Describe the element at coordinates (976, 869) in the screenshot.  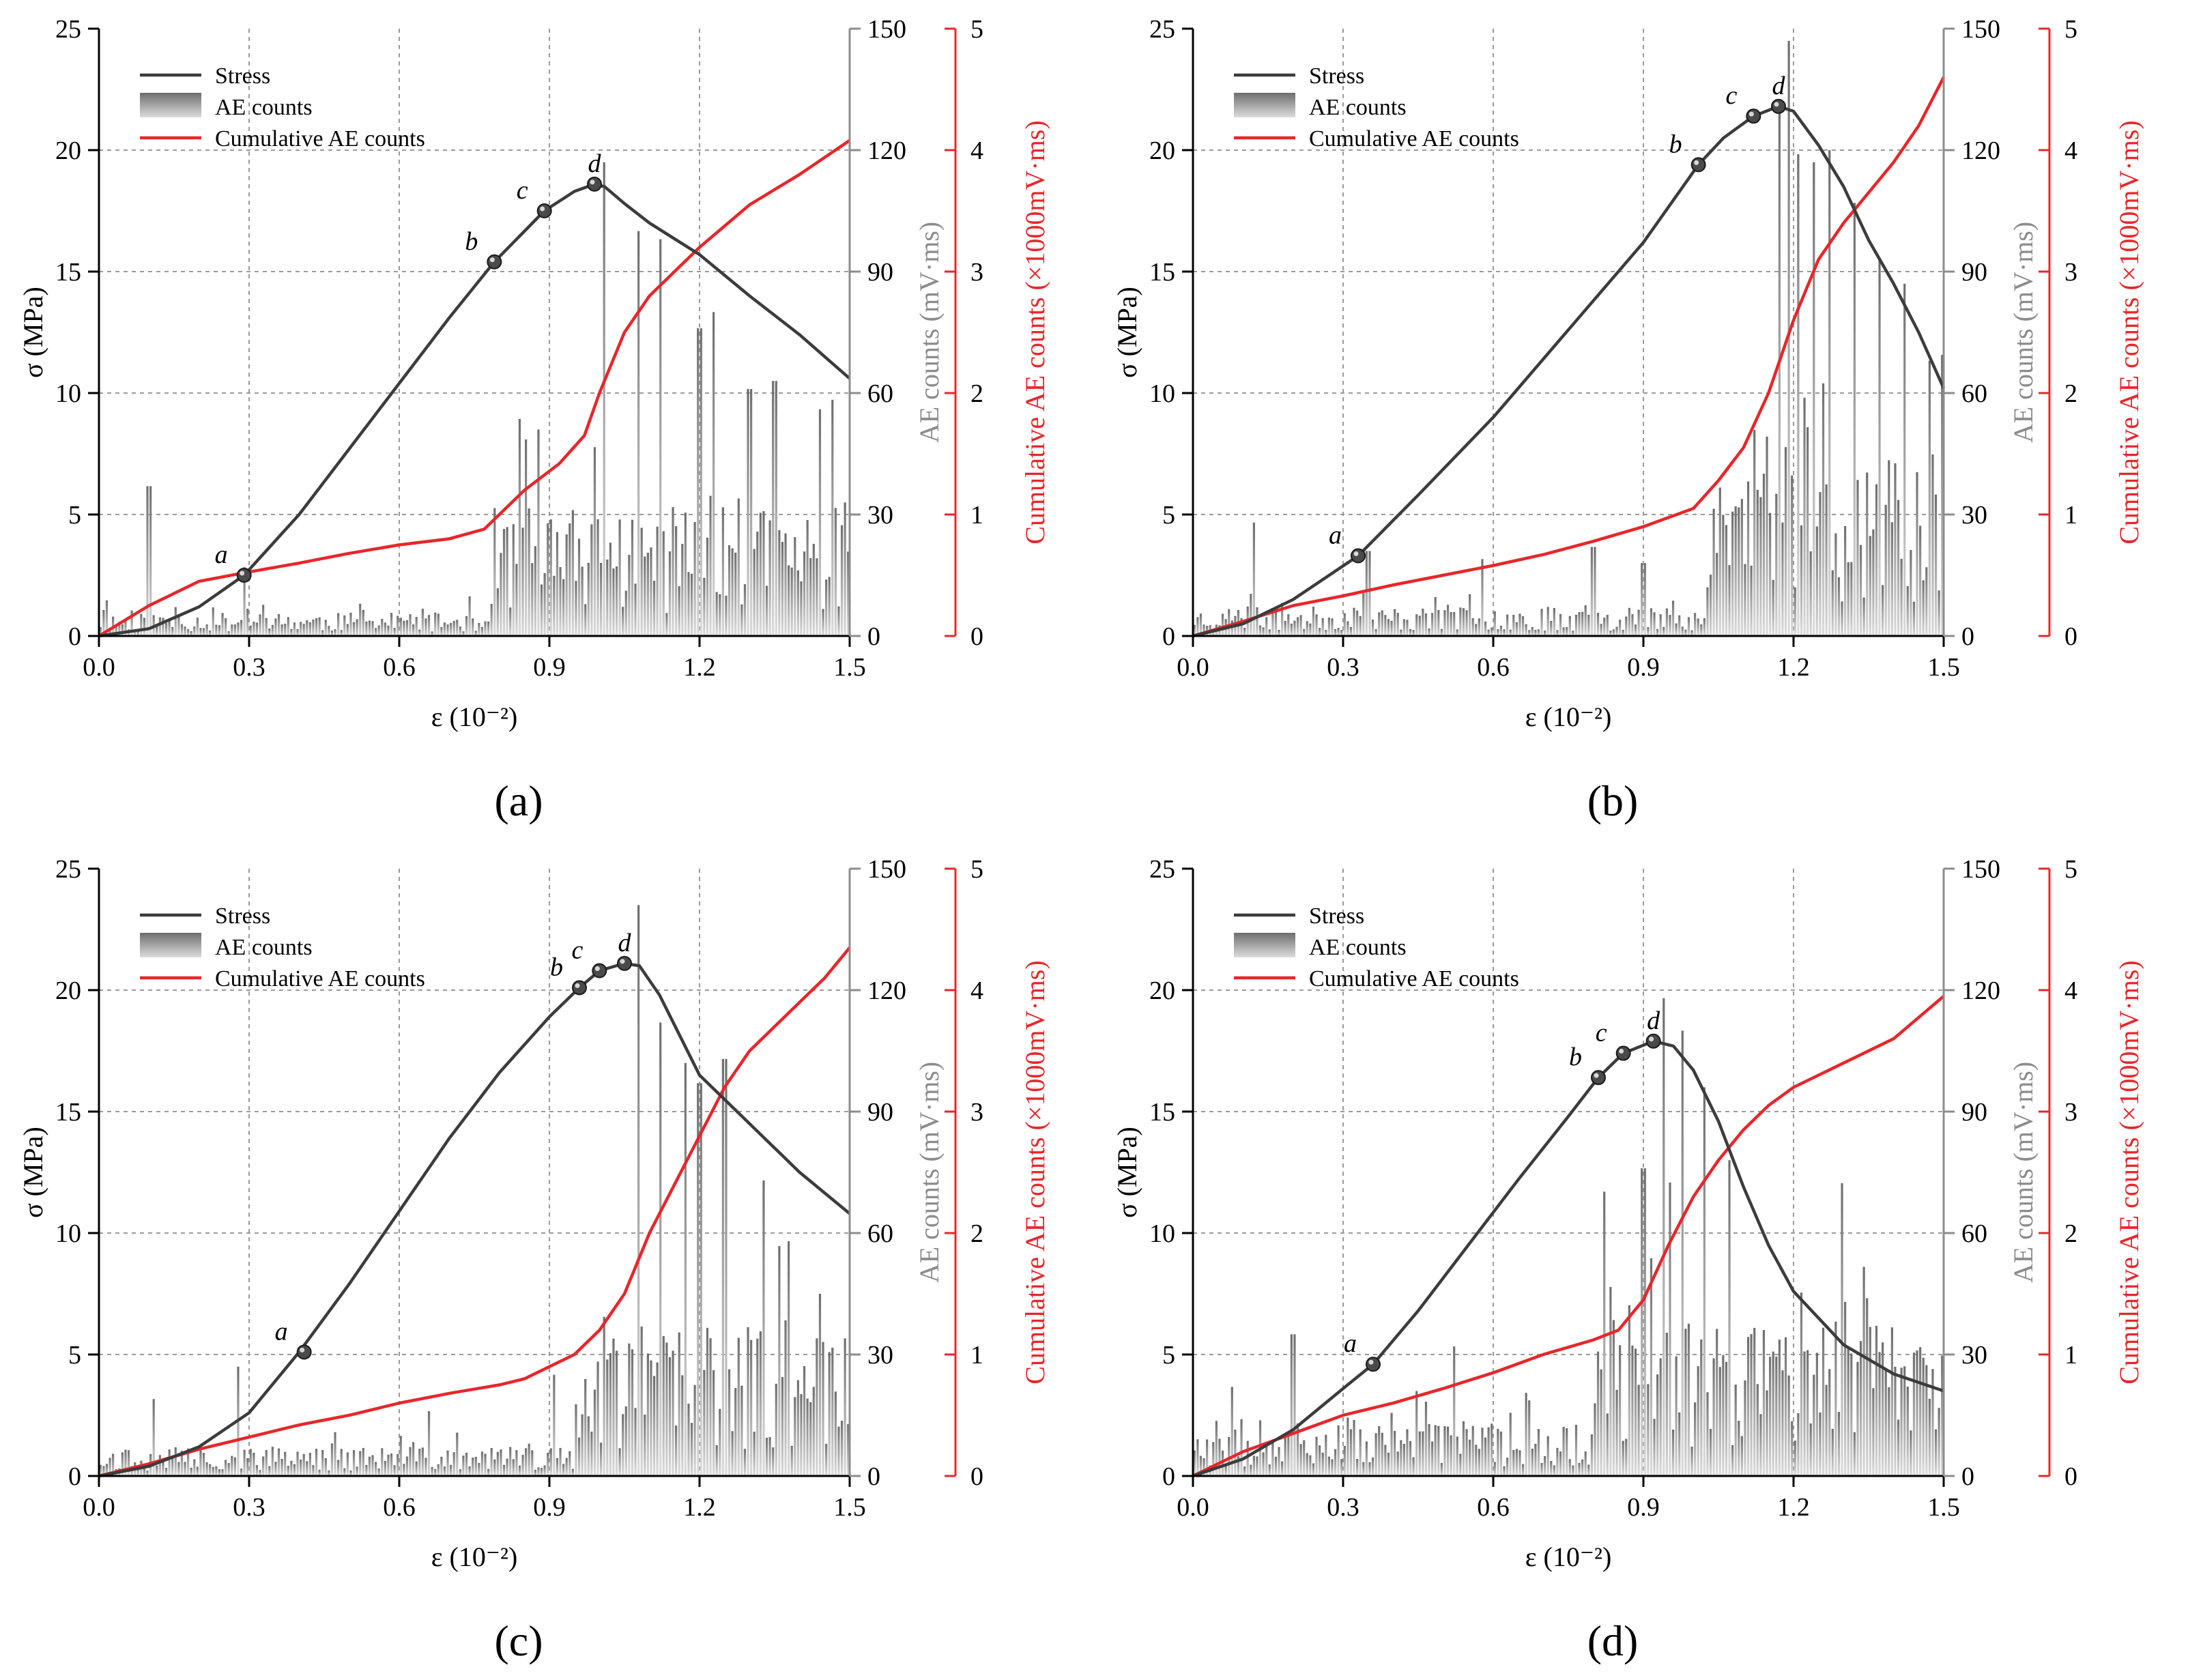
I see `y3-tick-label: 5` at that location.